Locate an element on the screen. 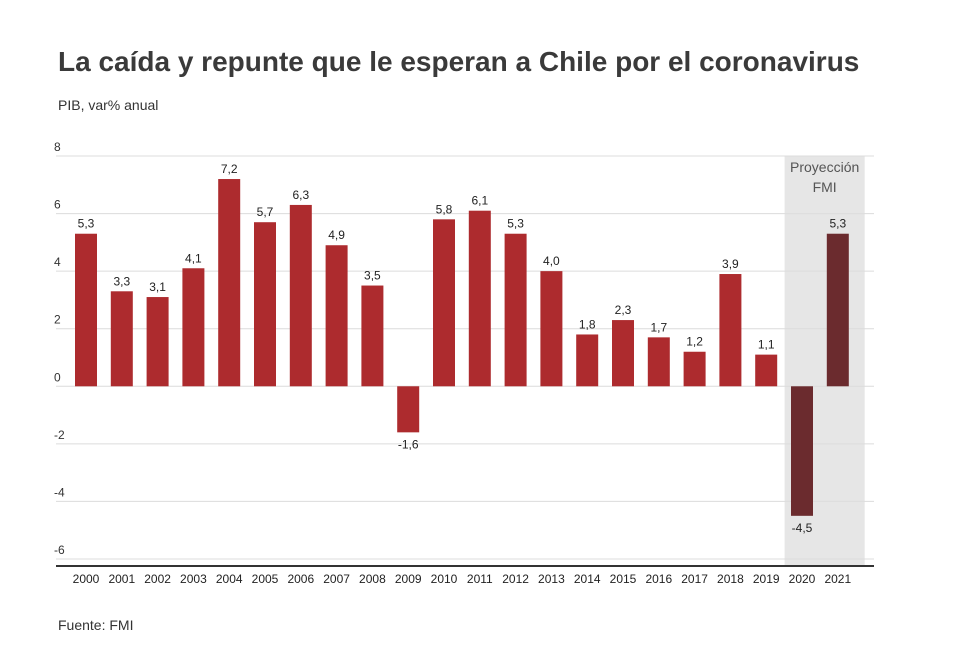 This screenshot has height=647, width=957. x-tick-label: 2015 is located at coordinates (623, 579).